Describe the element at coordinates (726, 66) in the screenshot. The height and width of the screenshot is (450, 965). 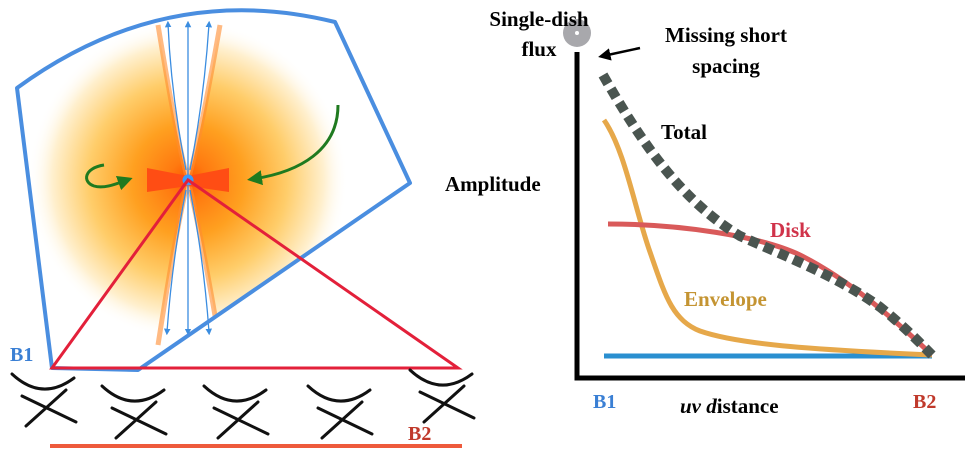
I see `missing-spacing-label-line2: spacing` at that location.